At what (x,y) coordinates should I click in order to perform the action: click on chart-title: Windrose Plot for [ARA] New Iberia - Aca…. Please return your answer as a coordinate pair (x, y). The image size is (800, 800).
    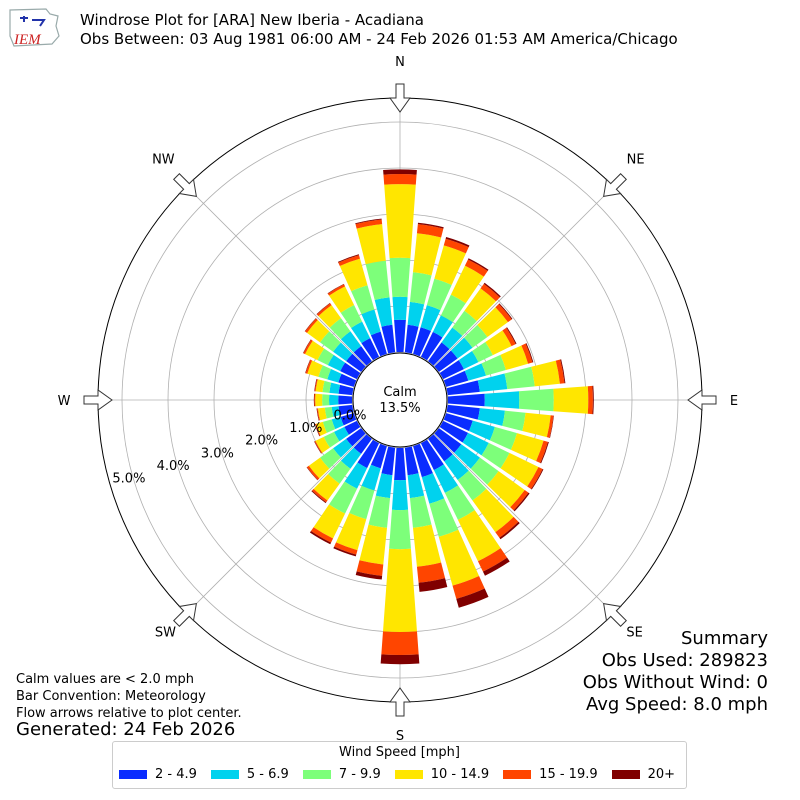
    Looking at the image, I should click on (252, 20).